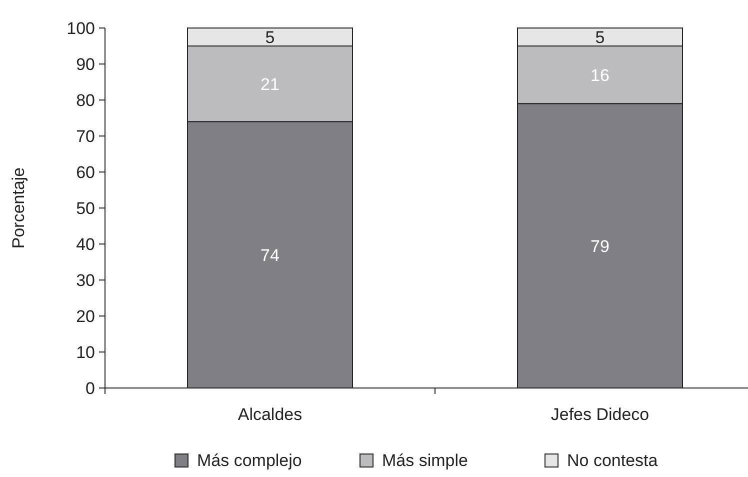  Describe the element at coordinates (85, 280) in the screenshot. I see `y-tick-label: 30` at that location.